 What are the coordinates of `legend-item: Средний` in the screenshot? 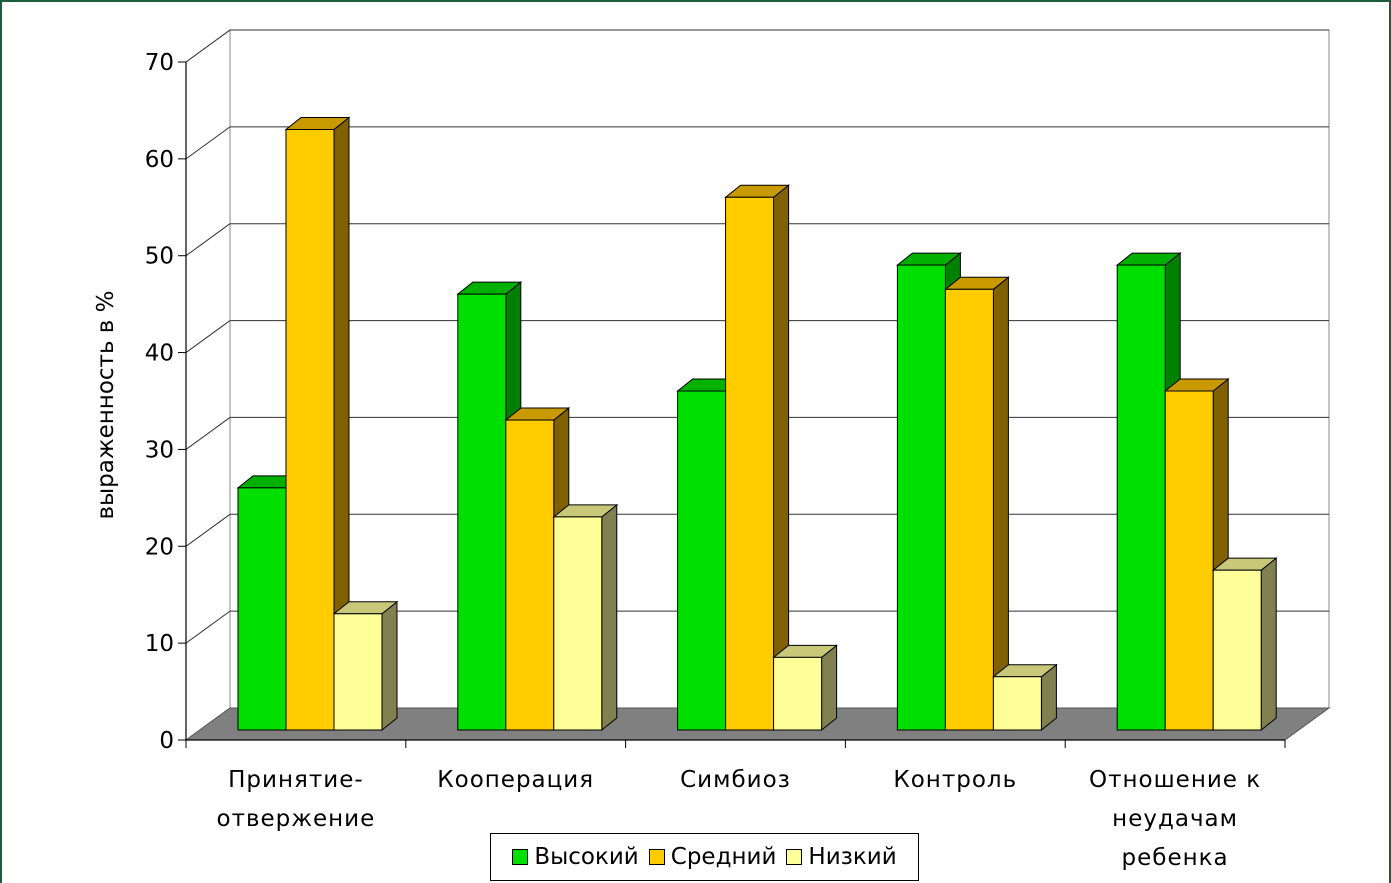 It's located at (712, 857).